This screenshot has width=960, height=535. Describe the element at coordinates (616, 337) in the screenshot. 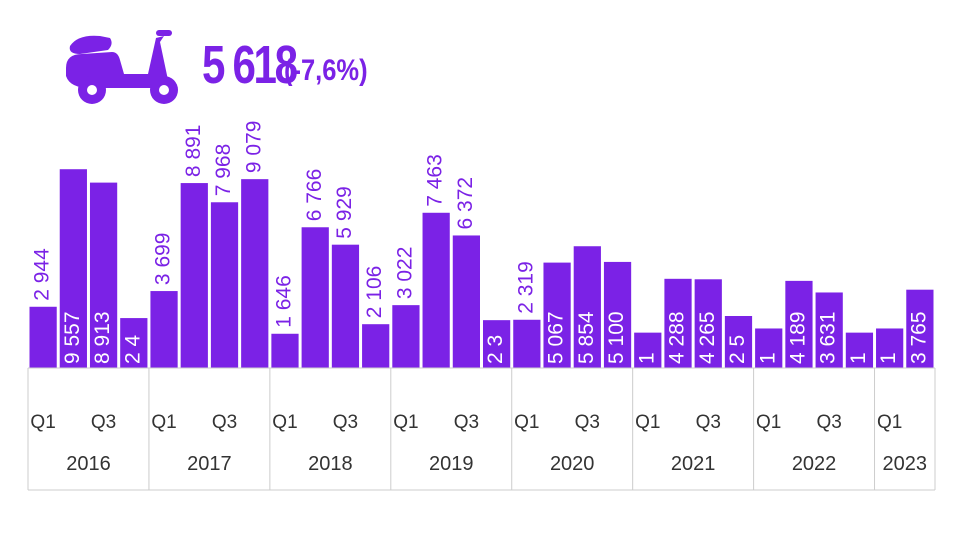

I see `data-label: 5 100` at that location.